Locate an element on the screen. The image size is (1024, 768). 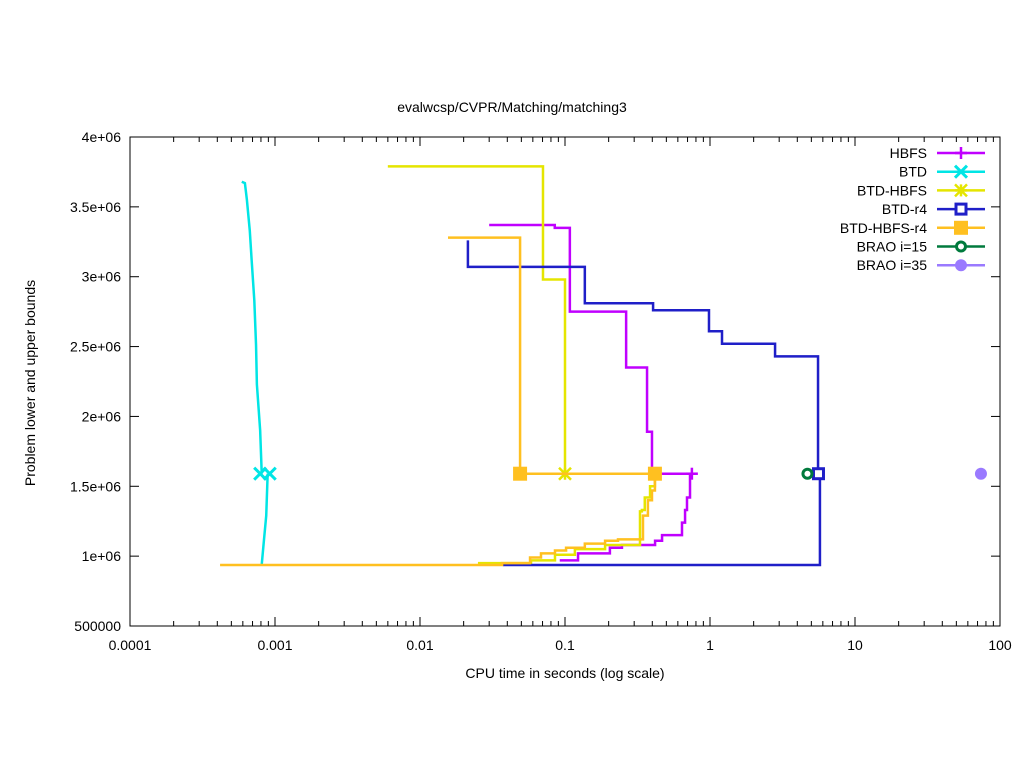
legend-label-btd-r4: BTD-r4 is located at coordinates (904, 209).